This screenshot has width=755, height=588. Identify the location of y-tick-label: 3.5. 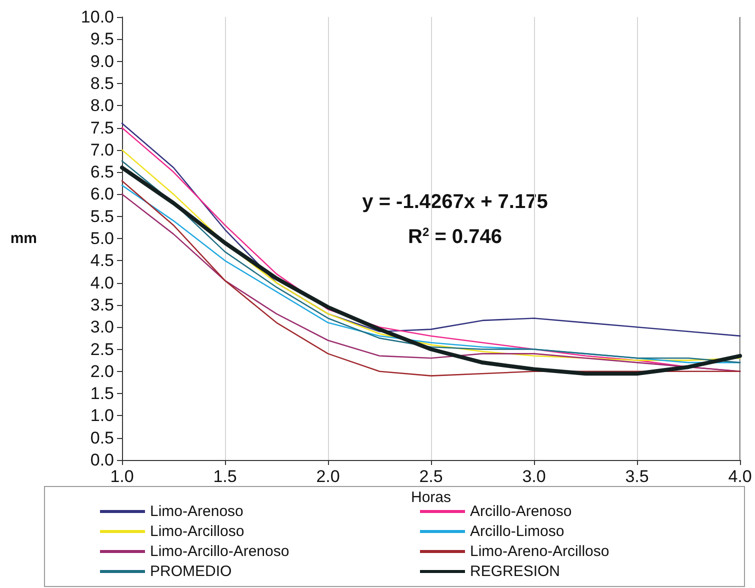
(102, 304).